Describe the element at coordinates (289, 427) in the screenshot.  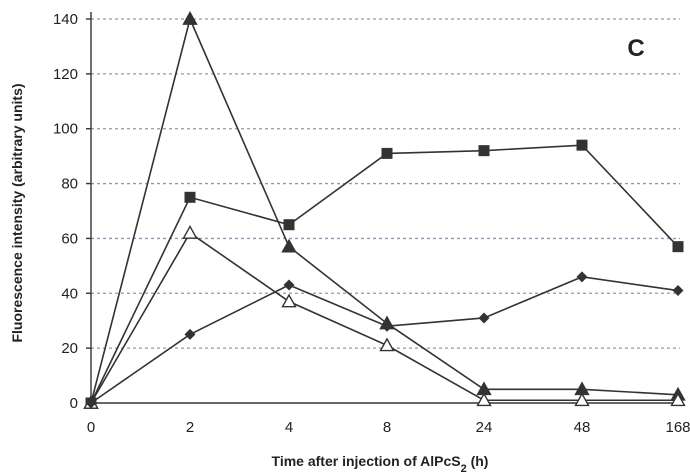
I see `x-tick-label: 4` at that location.